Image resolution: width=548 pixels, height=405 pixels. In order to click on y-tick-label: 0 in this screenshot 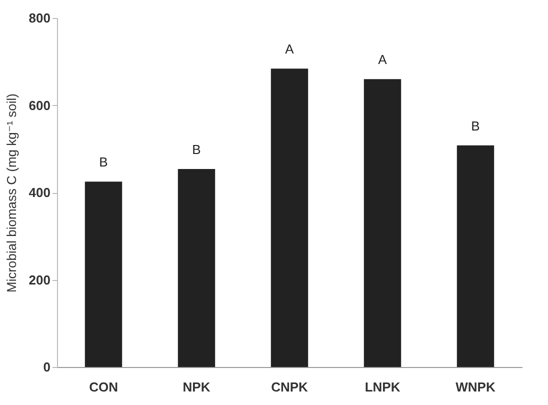, I will do `click(46, 367)`.